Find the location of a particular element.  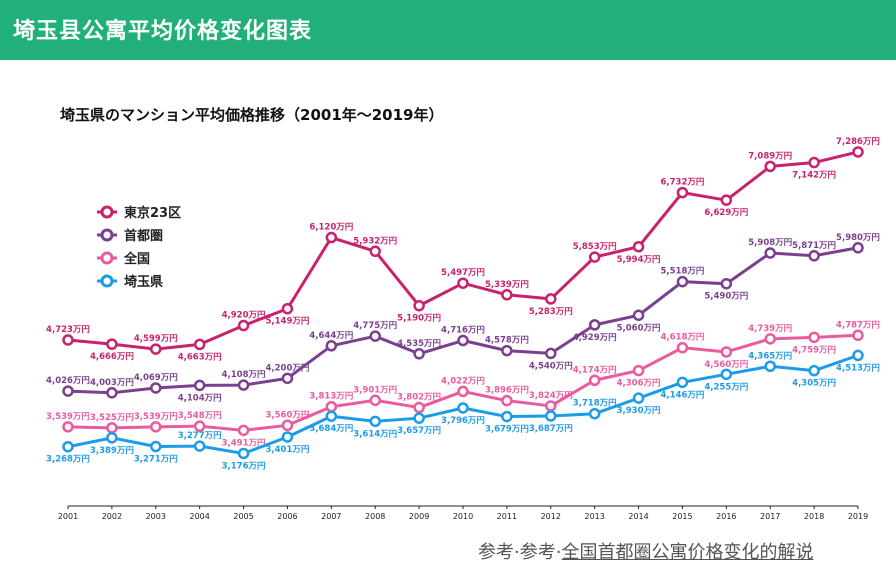

x-tick-label: 2013 is located at coordinates (594, 516).